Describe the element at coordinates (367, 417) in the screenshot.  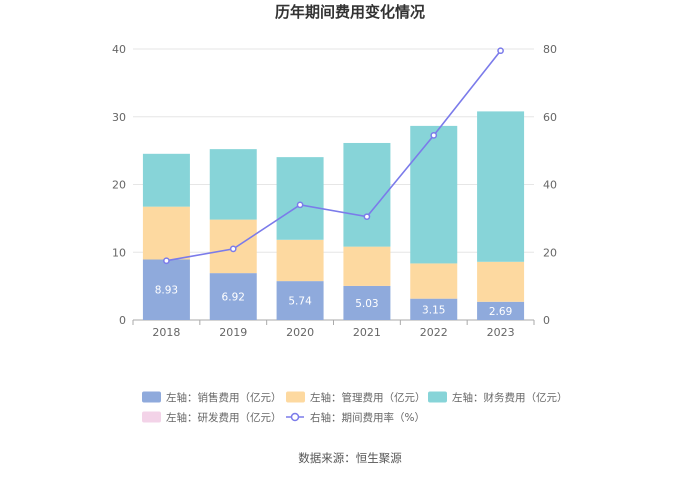
I see `legend-label: 右轴：期间费用率（%）` at that location.